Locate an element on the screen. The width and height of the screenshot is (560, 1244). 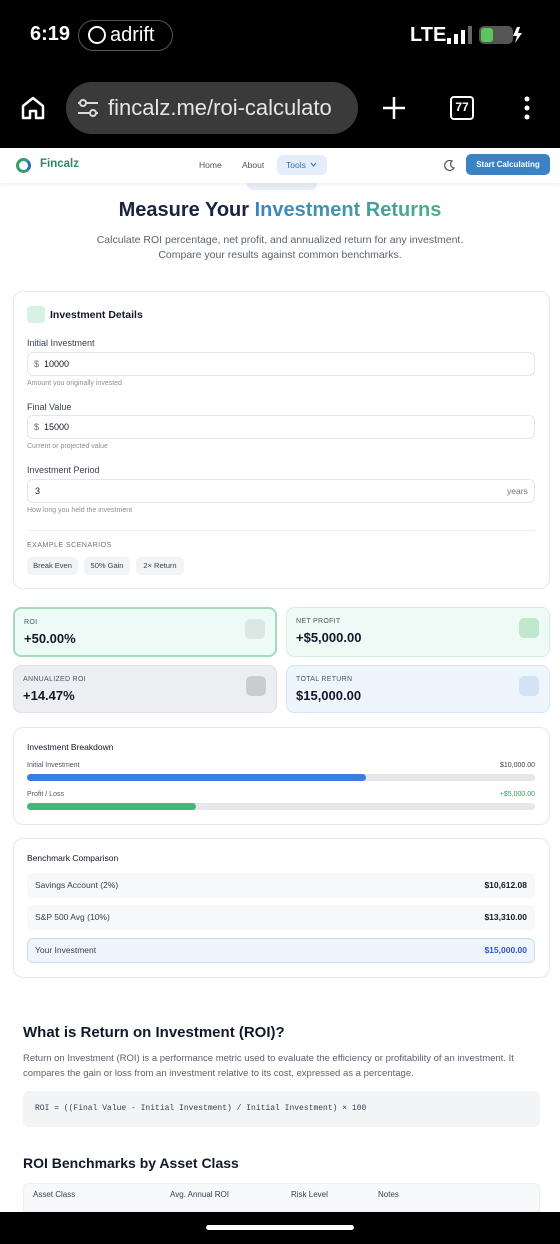
field-hint: How long you held the investment is located at coordinates (80, 510).